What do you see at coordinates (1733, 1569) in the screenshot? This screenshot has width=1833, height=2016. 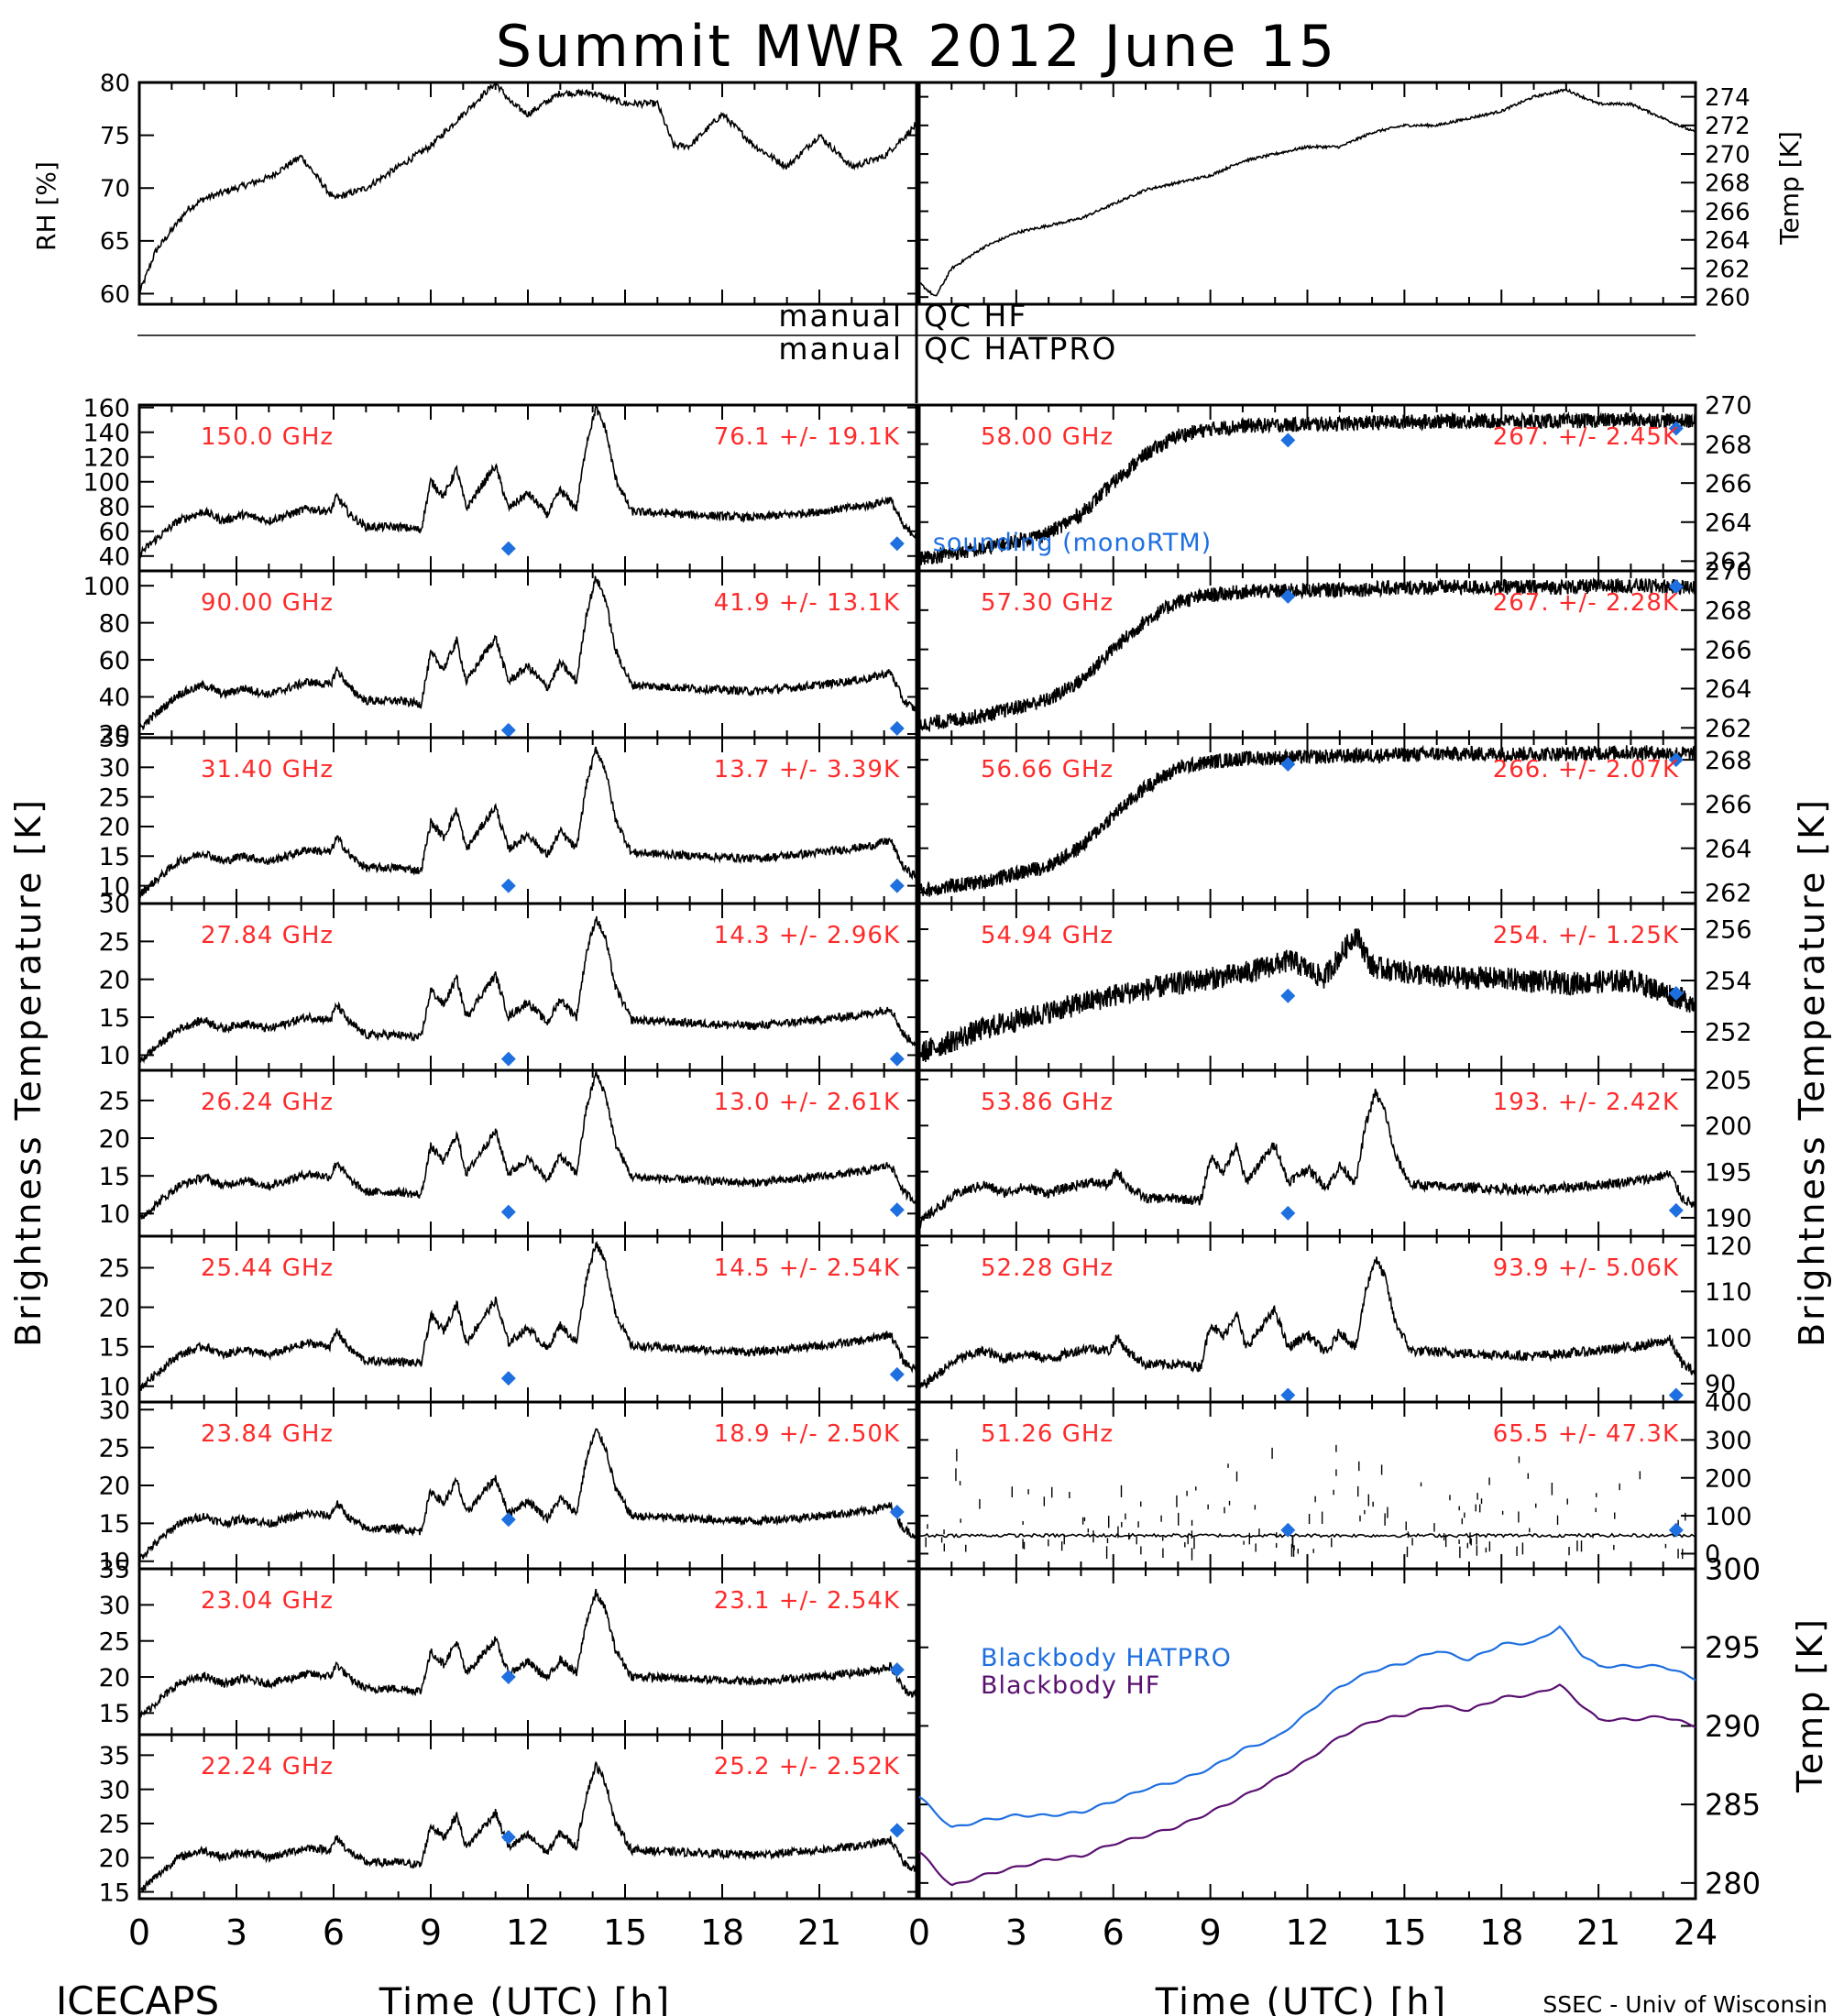 I see `y-tick-label: 300` at bounding box center [1733, 1569].